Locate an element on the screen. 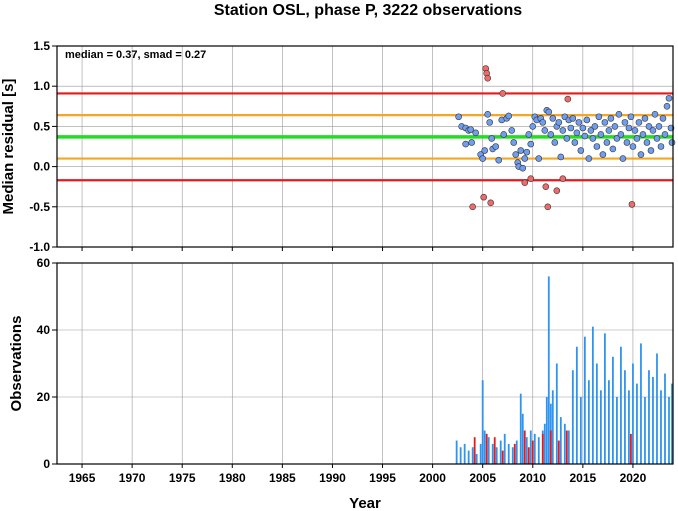 The height and width of the screenshot is (511, 678). x-axis-label: Year is located at coordinates (365, 503).